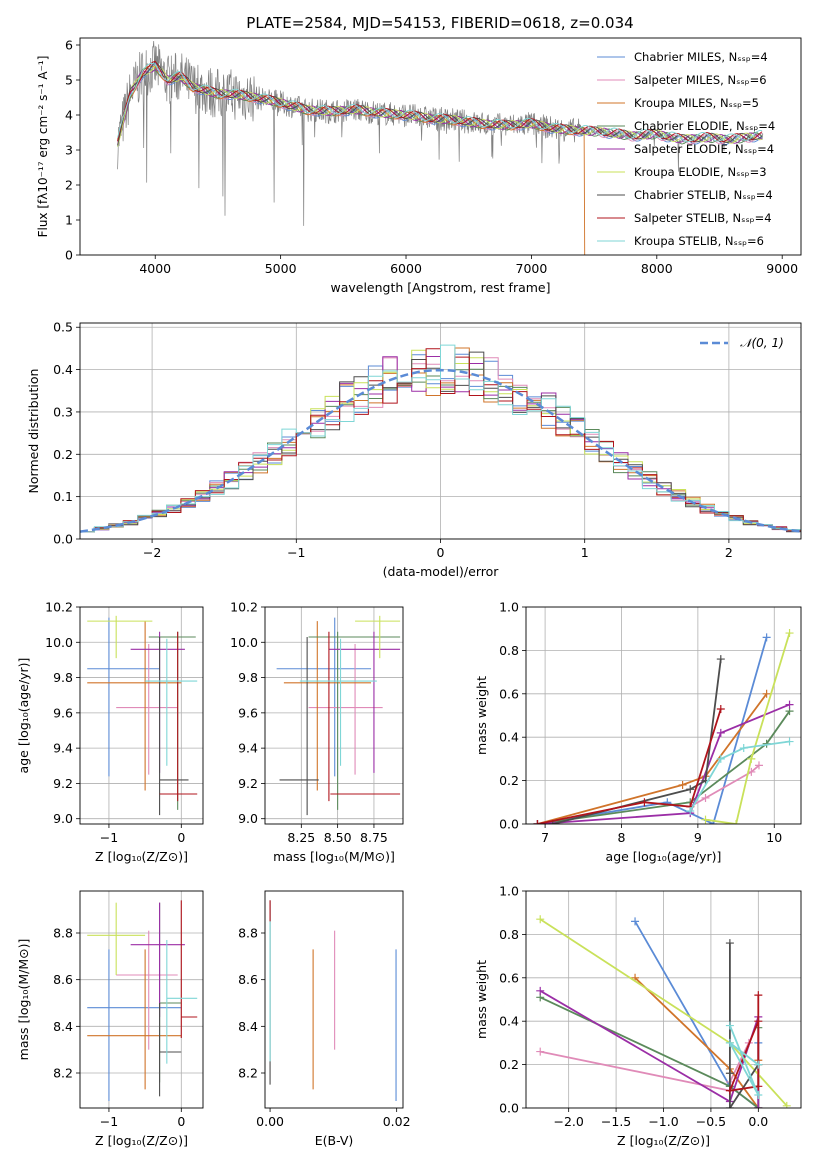  Describe the element at coordinates (585, 552) in the screenshot. I see `x-tick-label: 1` at that location.